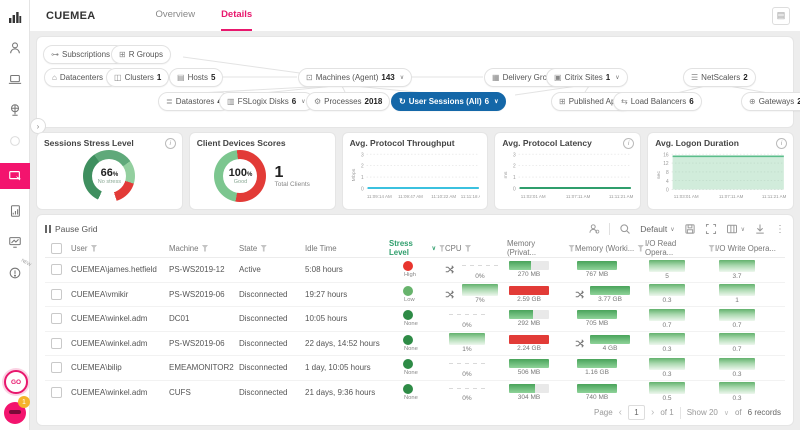 The width and height of the screenshot is (800, 430). I want to click on node-citrix-sites: ▣ Citrix Sites 1 ∨, so click(587, 77).